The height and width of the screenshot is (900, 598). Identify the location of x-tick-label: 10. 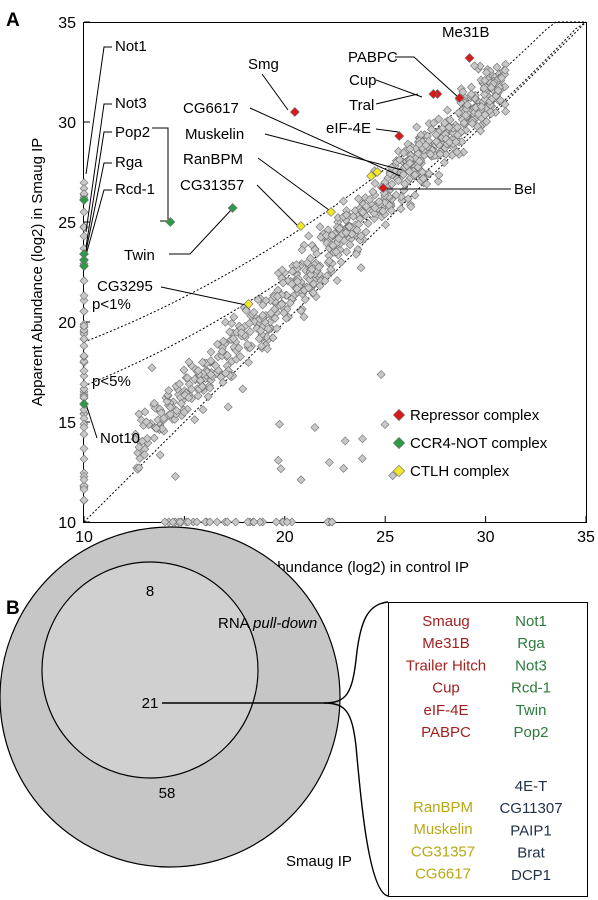
(84, 537).